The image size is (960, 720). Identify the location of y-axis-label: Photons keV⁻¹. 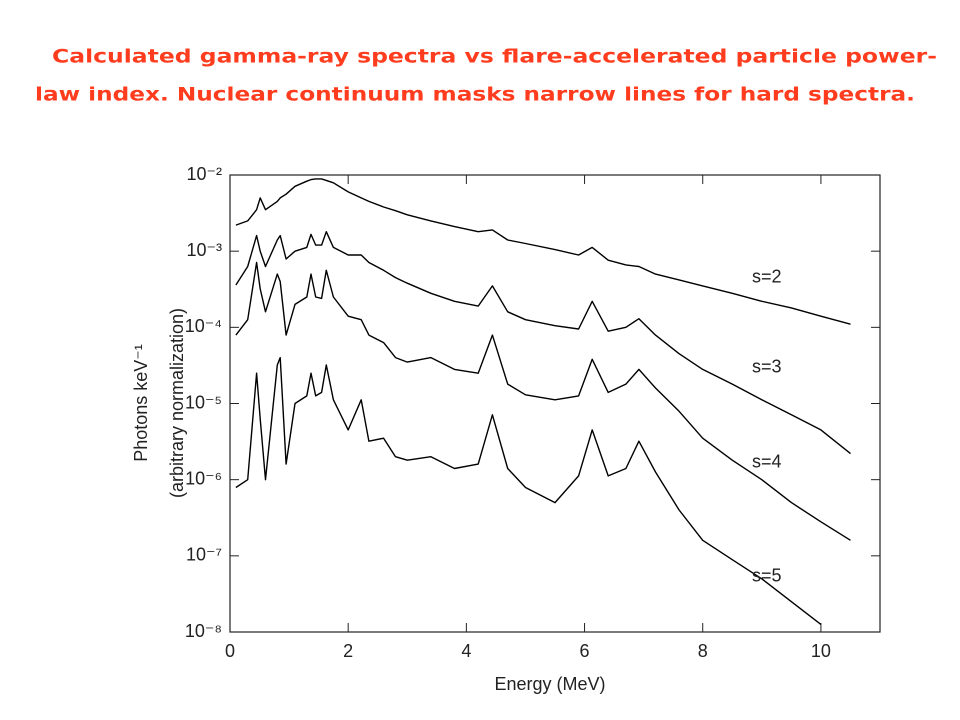
(141, 403).